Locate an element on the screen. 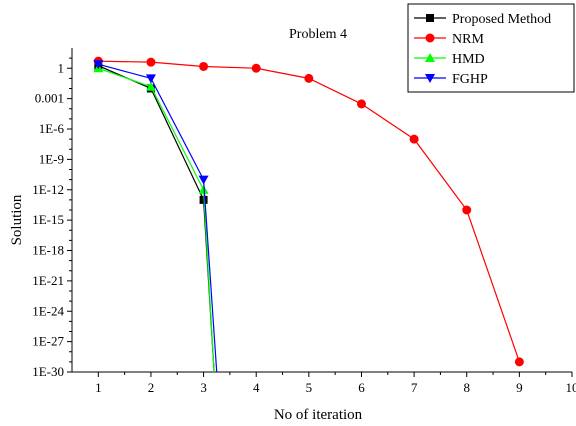 The height and width of the screenshot is (426, 576). y-tick-label: 1E-24 is located at coordinates (48, 310).